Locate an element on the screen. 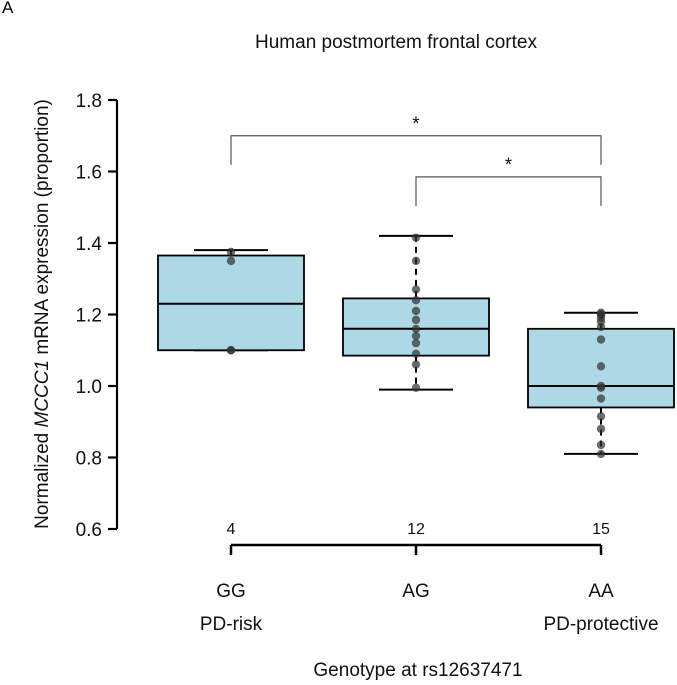 The width and height of the screenshot is (677, 685). y-axis-label-prefix: Normalized is located at coordinates (42, 478).